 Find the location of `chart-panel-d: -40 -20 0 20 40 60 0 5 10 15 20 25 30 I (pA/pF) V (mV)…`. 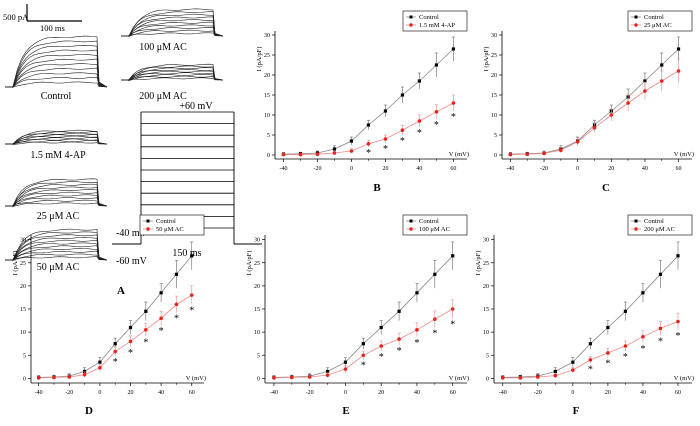

chart-panel-d: -40 -20 0 20 40 60 0 5 10 15 20 25 30 I (pA/pF) V (mV)… is located at coordinates (109, 315).